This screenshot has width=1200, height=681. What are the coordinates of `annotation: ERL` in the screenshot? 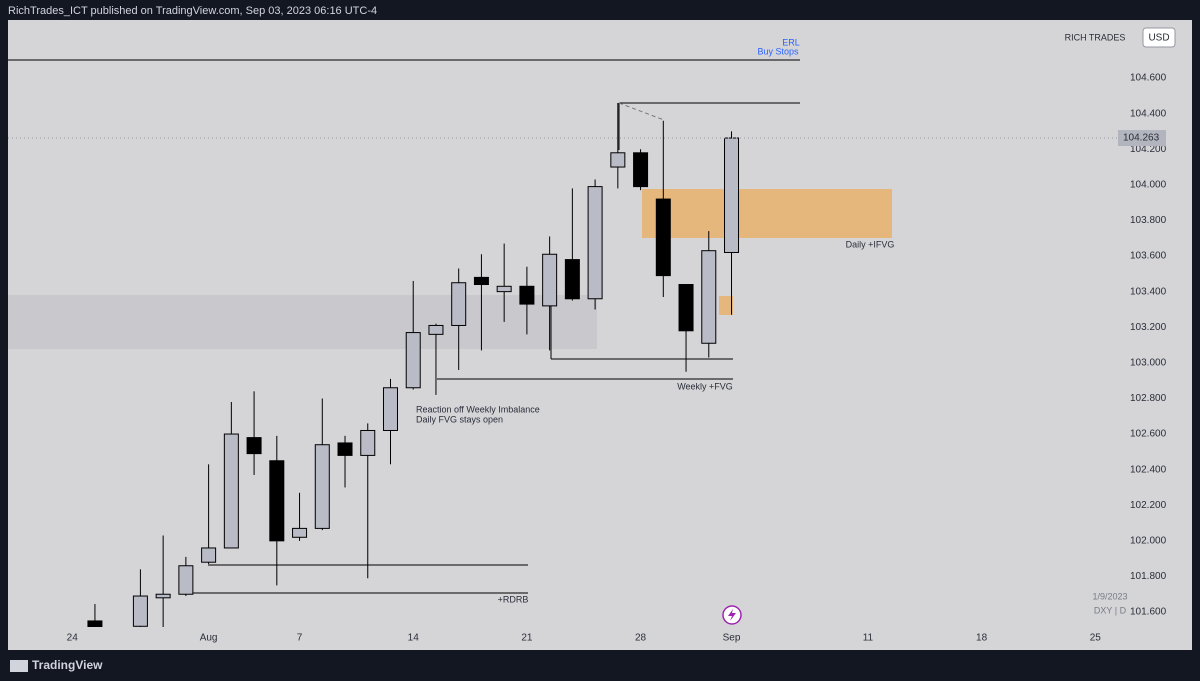 It's located at (791, 42).